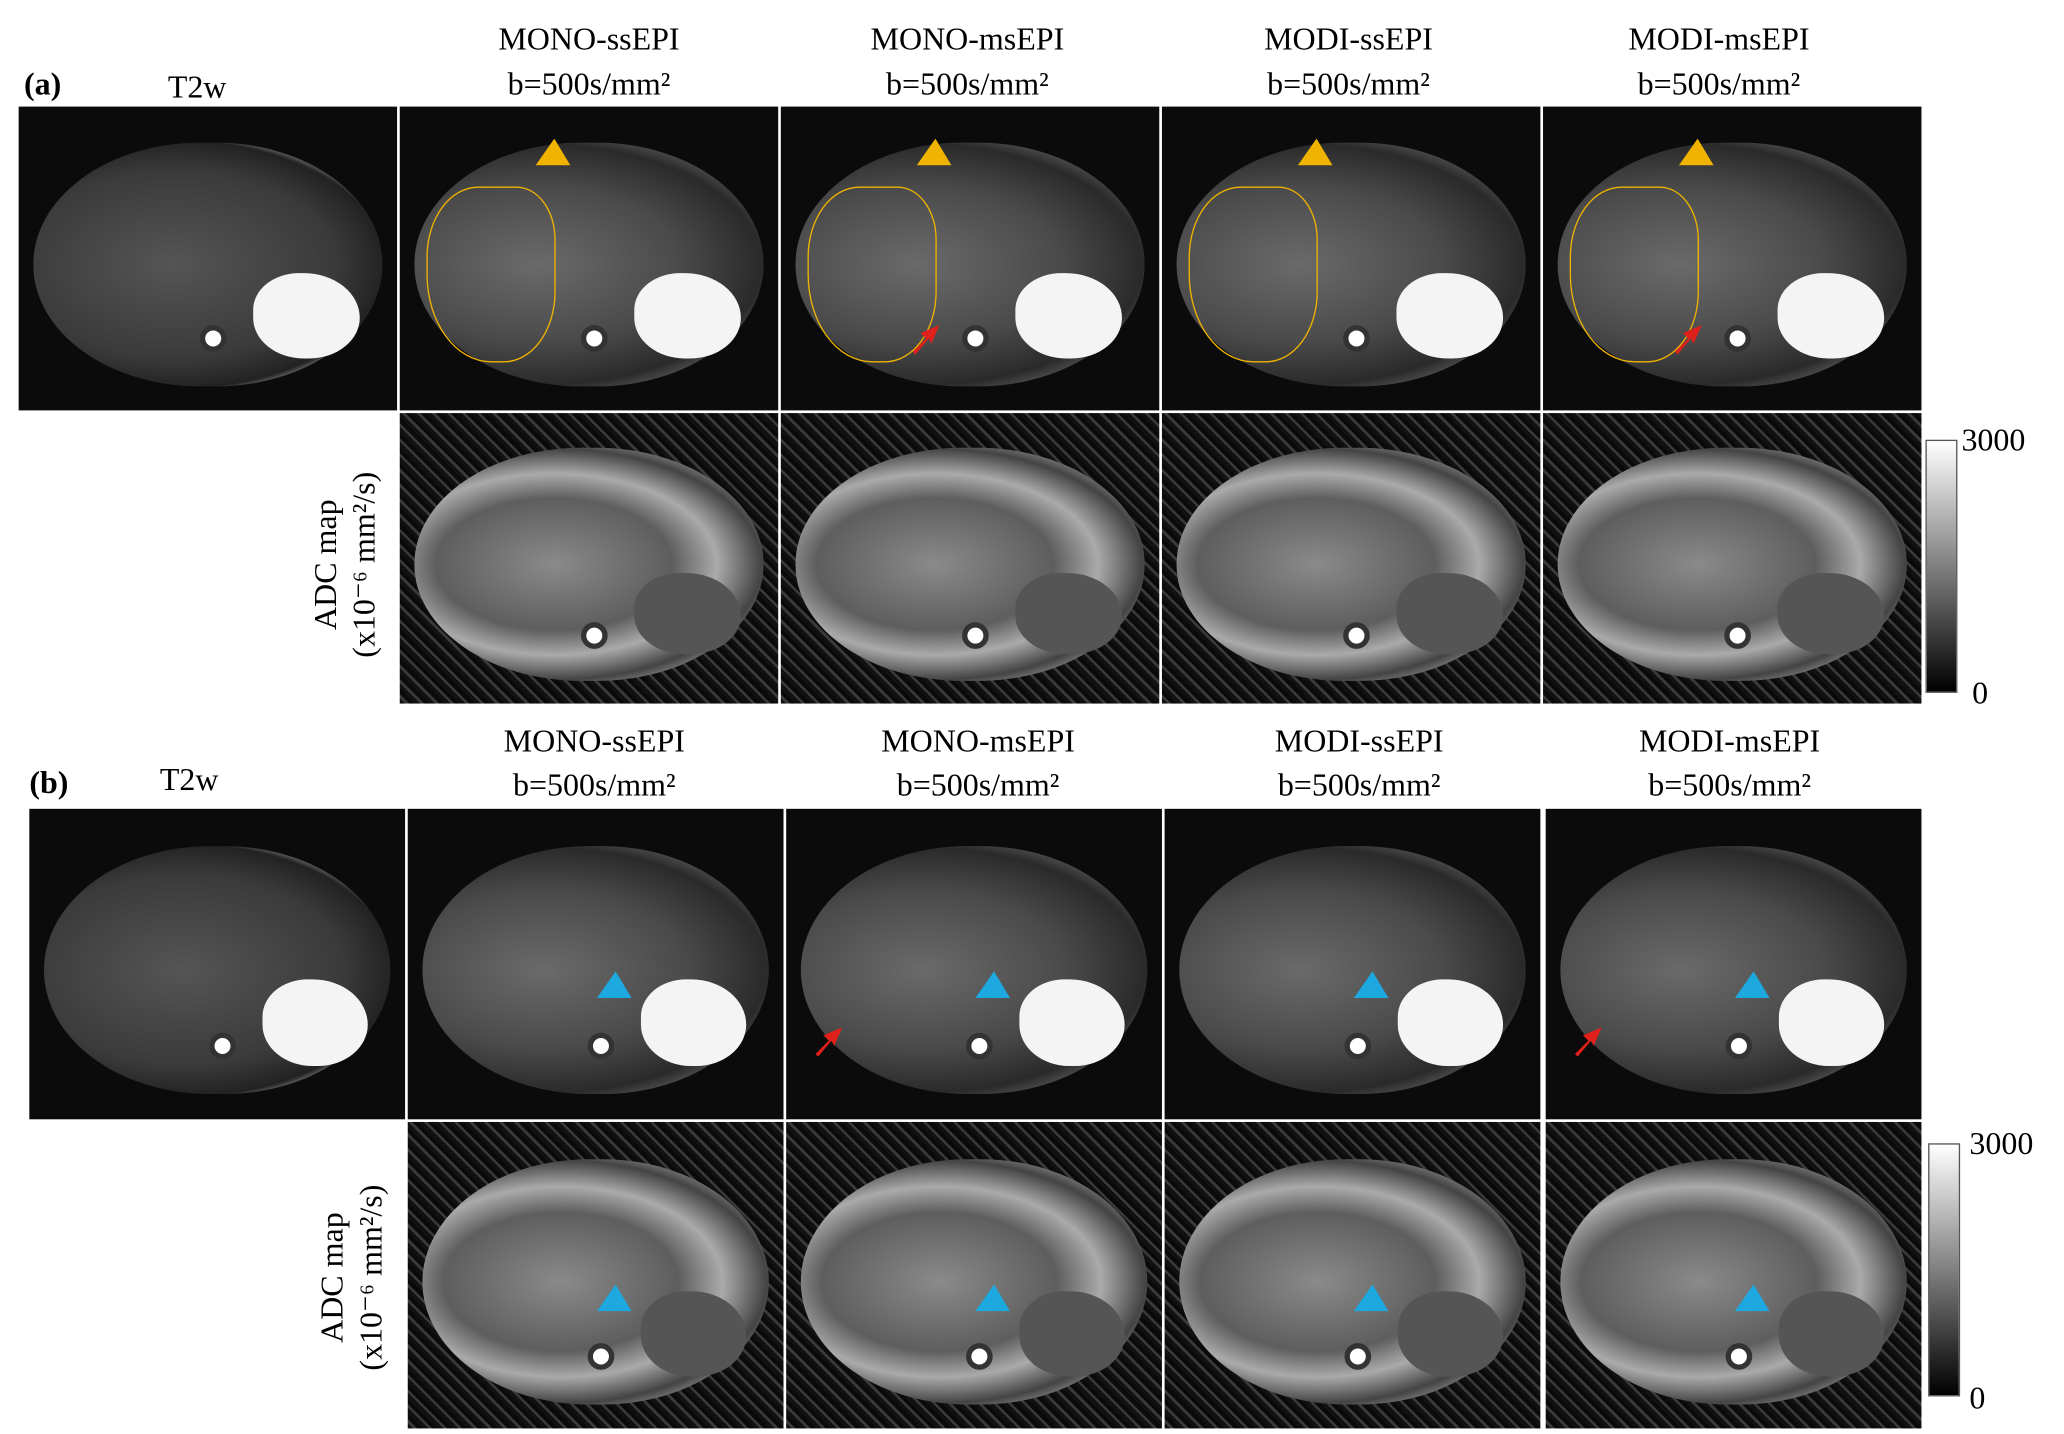  What do you see at coordinates (372, 1277) in the screenshot?
I see `adc-unit-b: (x10⁻⁶ mm²/s)` at bounding box center [372, 1277].